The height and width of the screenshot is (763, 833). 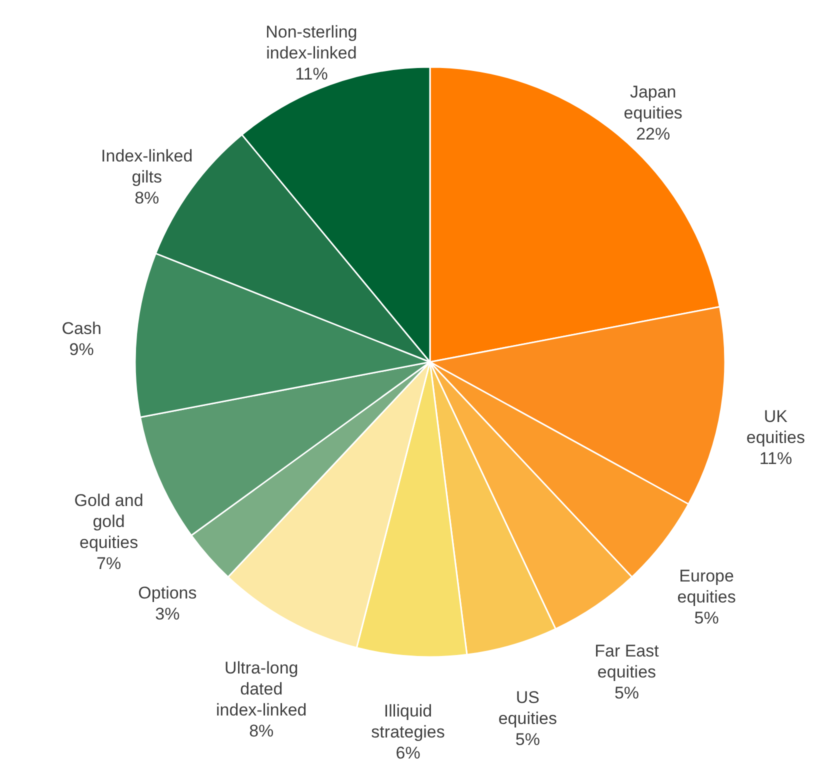 What do you see at coordinates (167, 592) in the screenshot?
I see `slice-label: Options` at bounding box center [167, 592].